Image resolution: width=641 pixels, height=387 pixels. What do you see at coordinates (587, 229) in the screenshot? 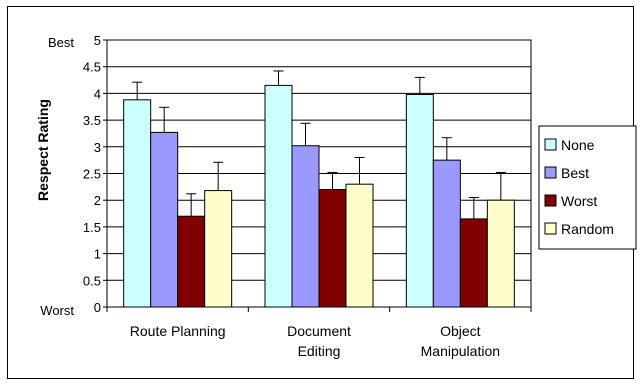
I see `legend-label-random: Random` at bounding box center [587, 229].